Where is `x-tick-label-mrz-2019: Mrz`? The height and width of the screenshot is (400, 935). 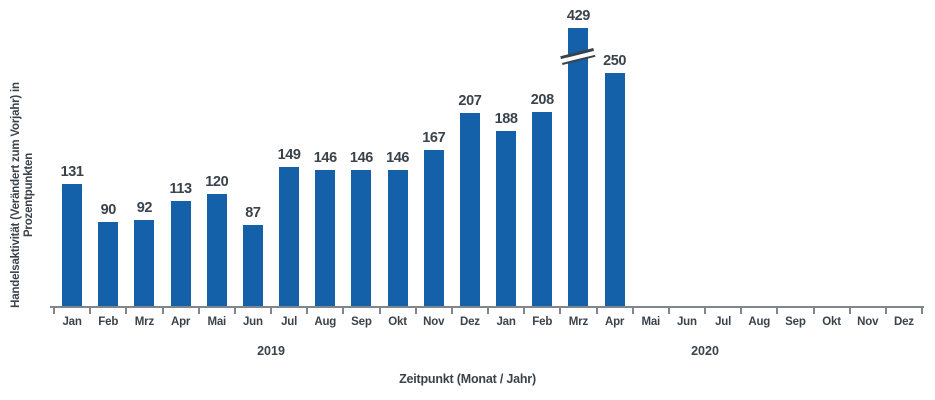 x-tick-label-mrz-2019: Mrz is located at coordinates (144, 322).